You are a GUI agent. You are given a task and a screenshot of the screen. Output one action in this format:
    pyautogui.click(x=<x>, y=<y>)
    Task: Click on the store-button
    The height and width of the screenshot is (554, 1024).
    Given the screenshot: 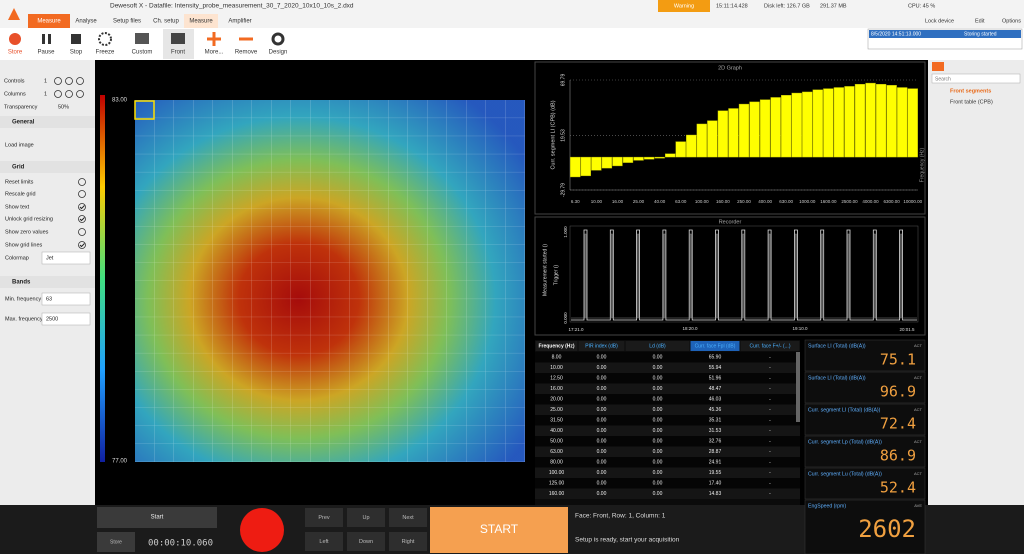 What is the action you would take?
    pyautogui.click(x=116, y=542)
    